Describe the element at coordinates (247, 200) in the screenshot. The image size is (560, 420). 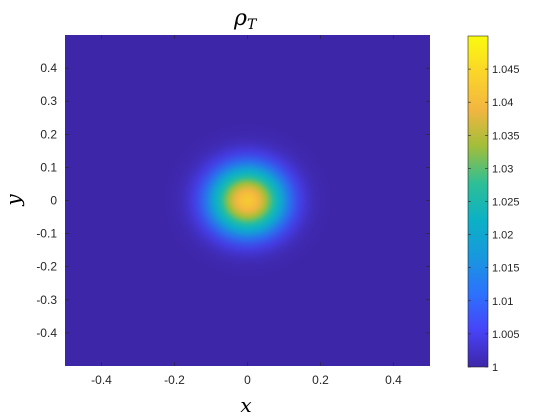
I see `density-peak` at that location.